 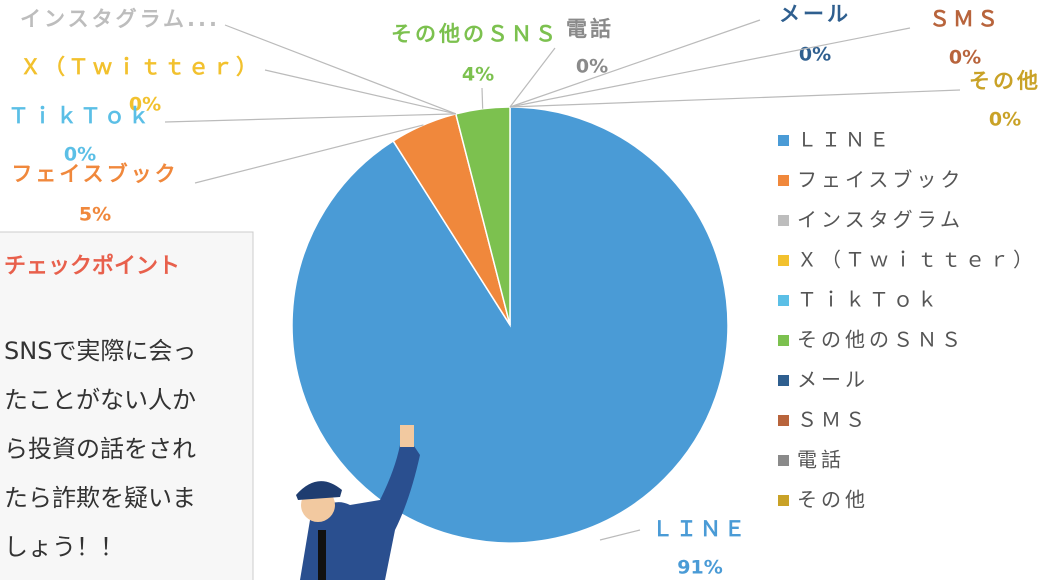 What do you see at coordinates (833, 380) in the screenshot?
I see `legend-label: メール` at bounding box center [833, 380].